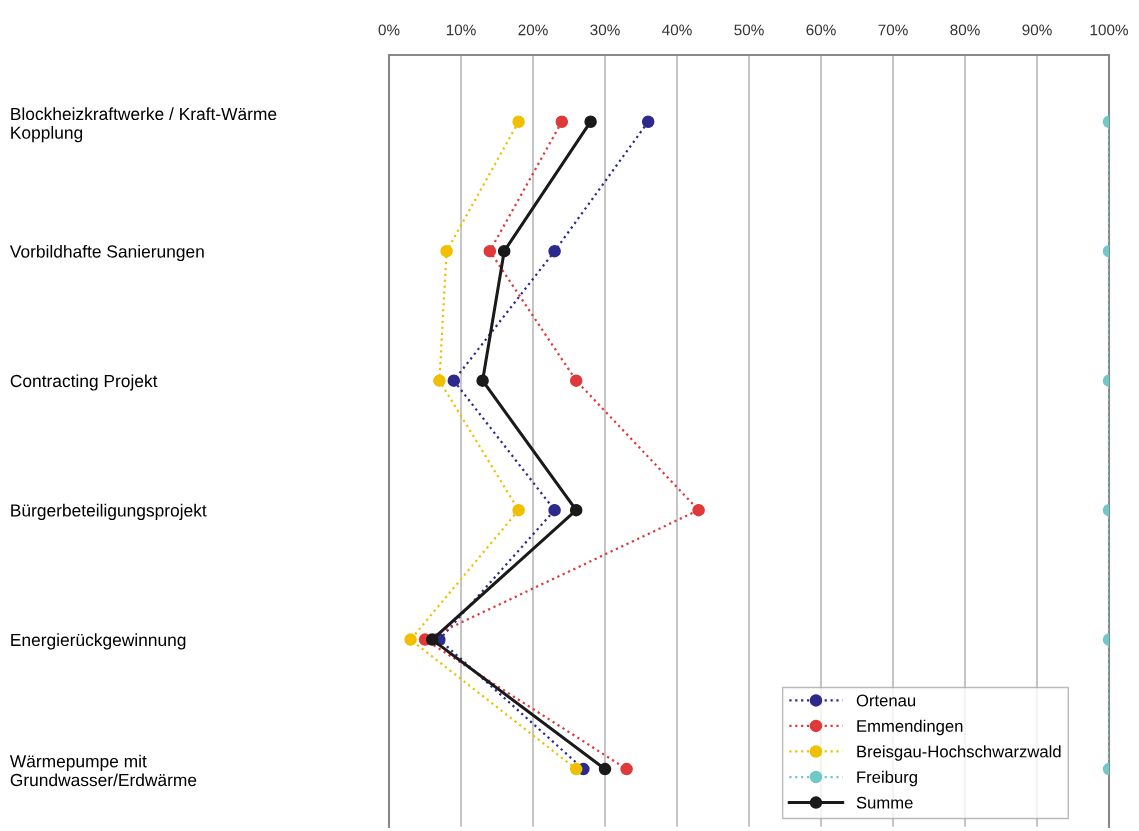 The width and height of the screenshot is (1139, 831). What do you see at coordinates (1037, 30) in the screenshot?
I see `x-tick-label: 90%` at bounding box center [1037, 30].